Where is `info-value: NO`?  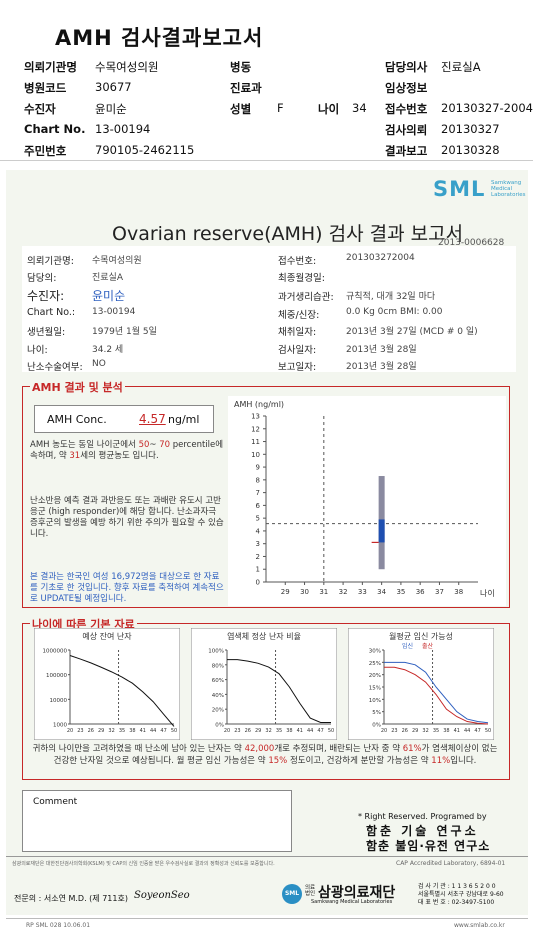 info-value: NO is located at coordinates (99, 364).